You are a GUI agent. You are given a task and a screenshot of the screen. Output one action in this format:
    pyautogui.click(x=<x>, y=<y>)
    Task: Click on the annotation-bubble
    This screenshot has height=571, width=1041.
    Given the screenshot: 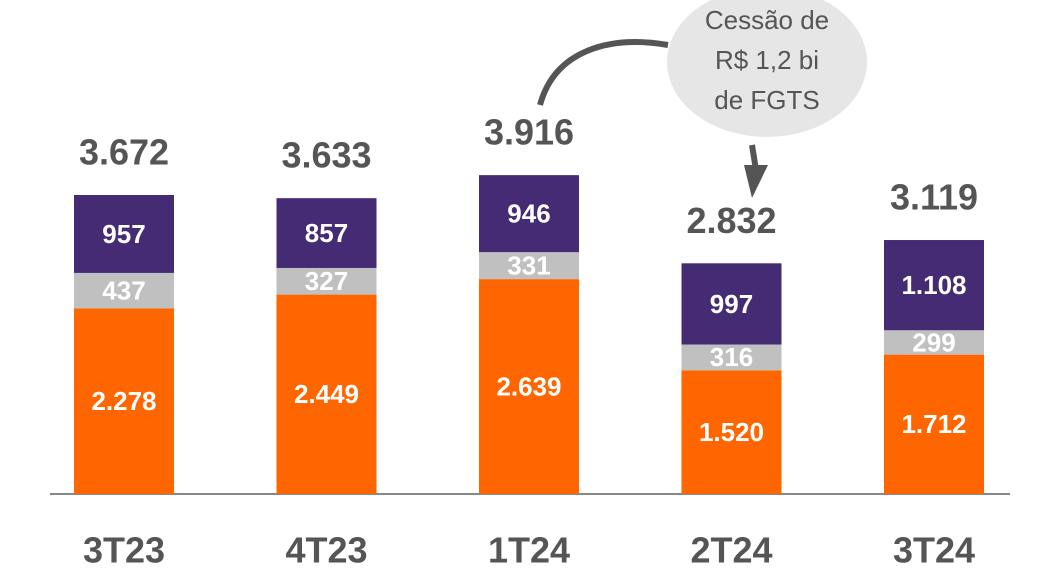 What is the action you would take?
    pyautogui.click(x=767, y=68)
    